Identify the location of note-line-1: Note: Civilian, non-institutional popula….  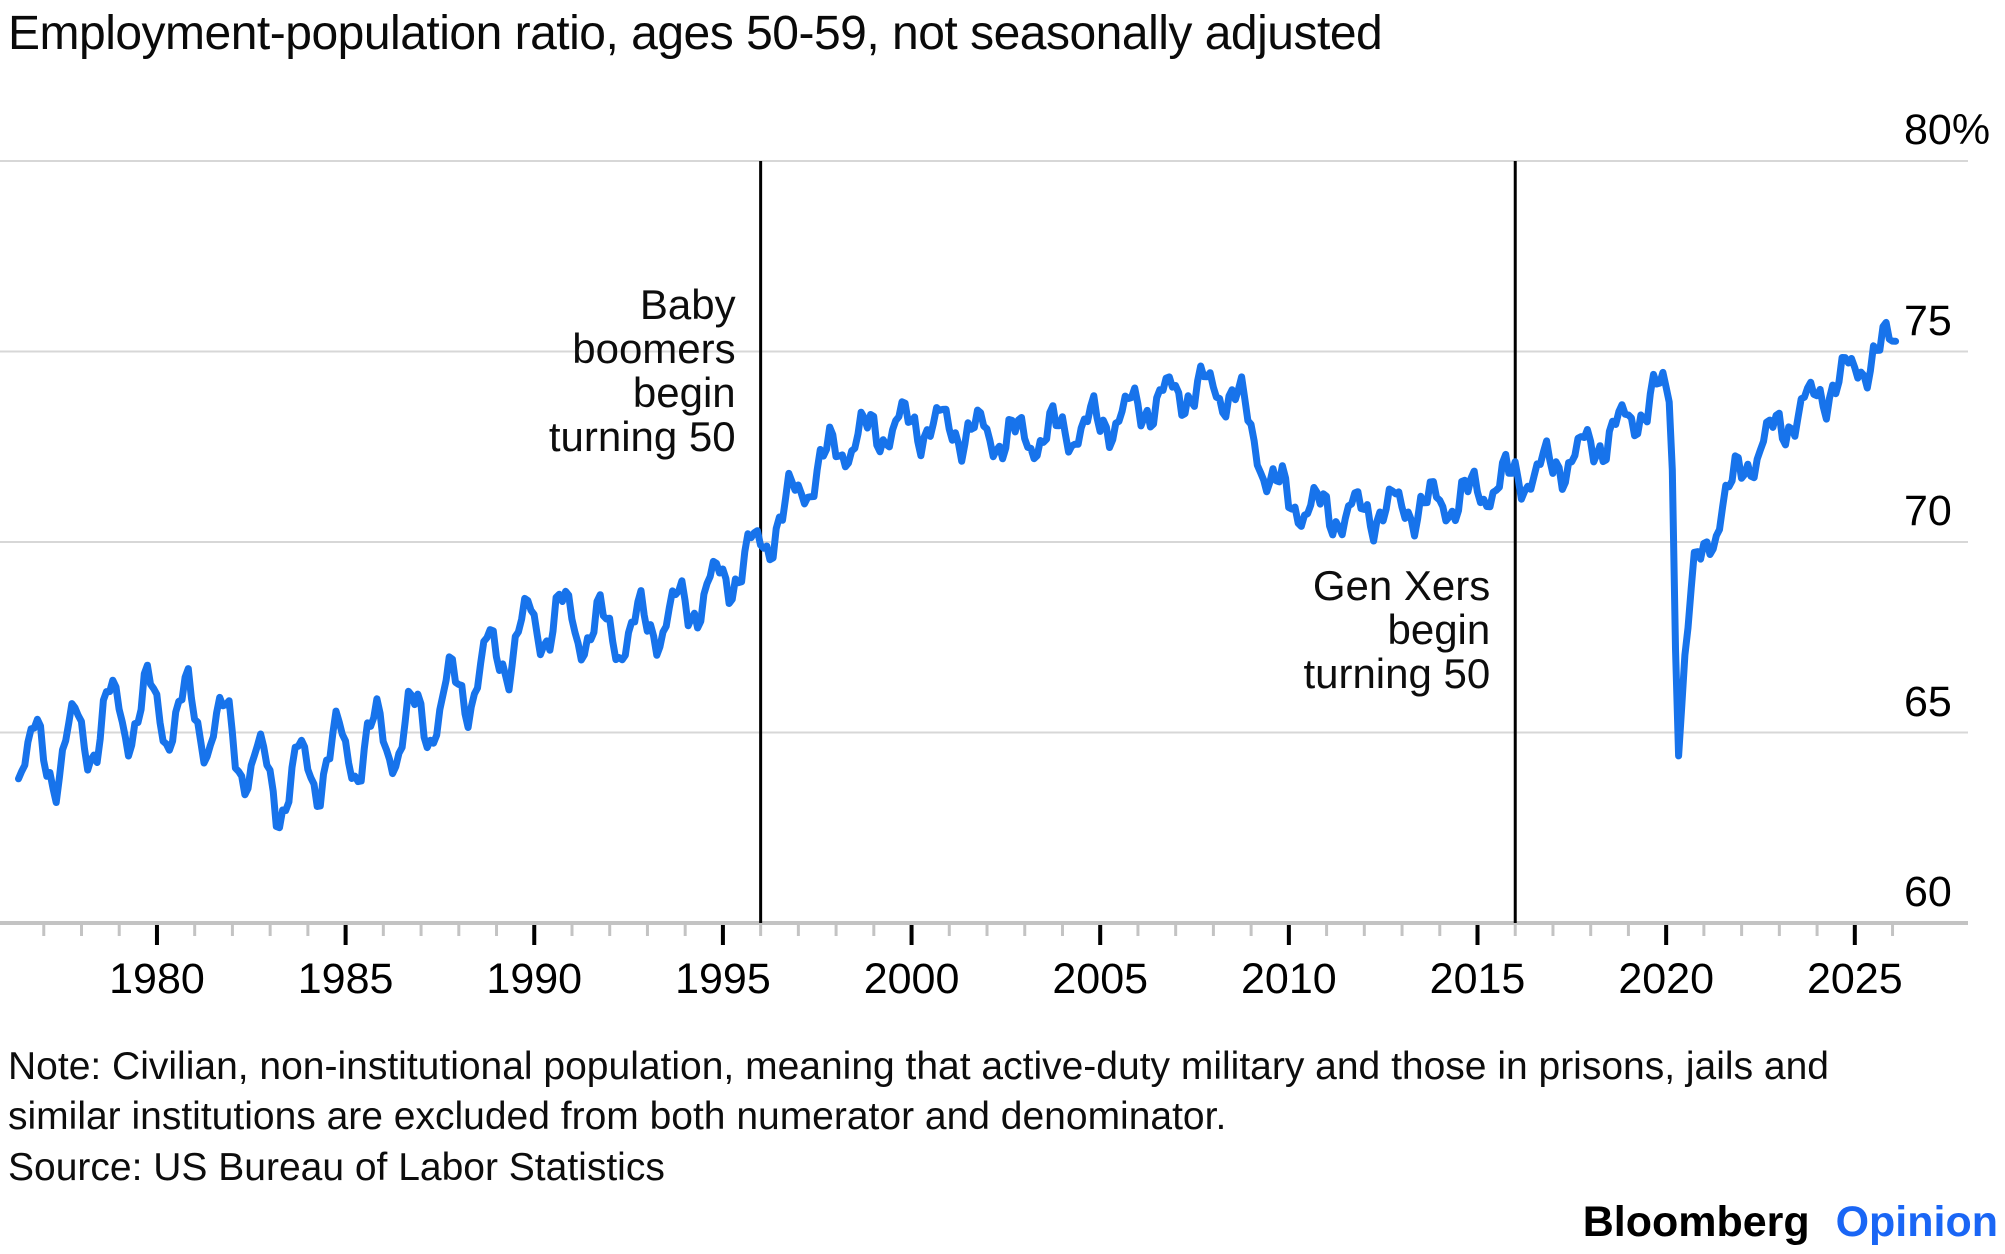
(918, 1066).